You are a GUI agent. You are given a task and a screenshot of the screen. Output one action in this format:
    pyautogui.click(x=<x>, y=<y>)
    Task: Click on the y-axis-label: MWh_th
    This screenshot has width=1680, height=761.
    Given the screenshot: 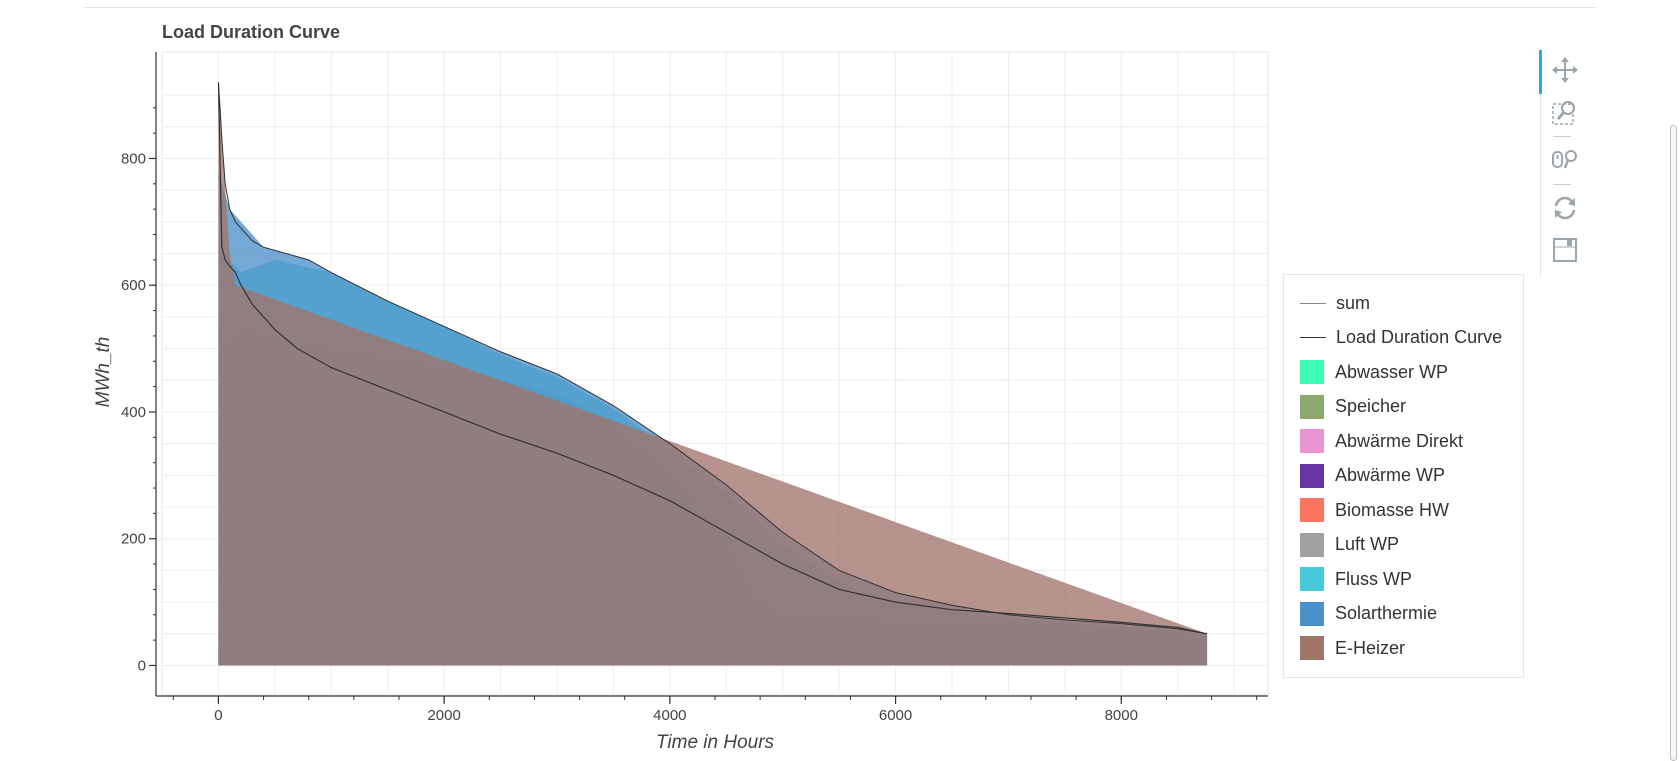 What is the action you would take?
    pyautogui.click(x=103, y=372)
    